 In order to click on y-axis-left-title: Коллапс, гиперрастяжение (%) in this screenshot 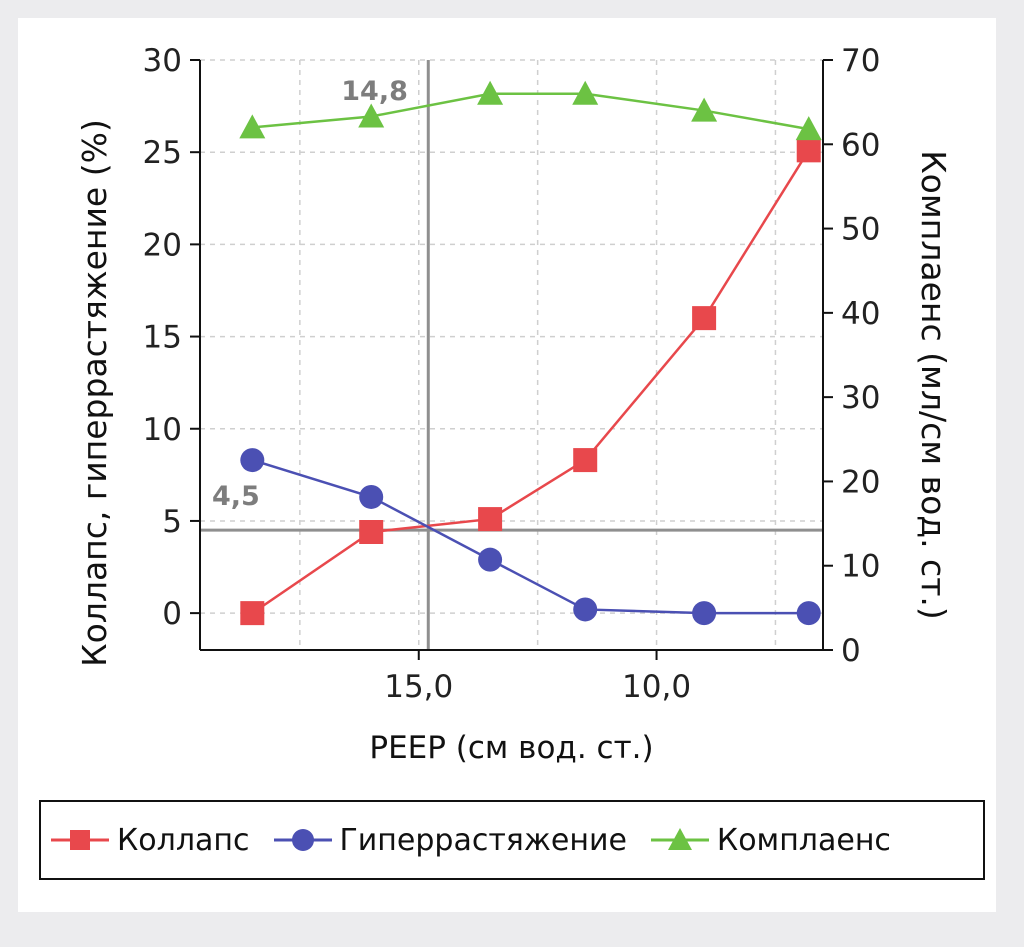, I will do `click(94, 393)`.